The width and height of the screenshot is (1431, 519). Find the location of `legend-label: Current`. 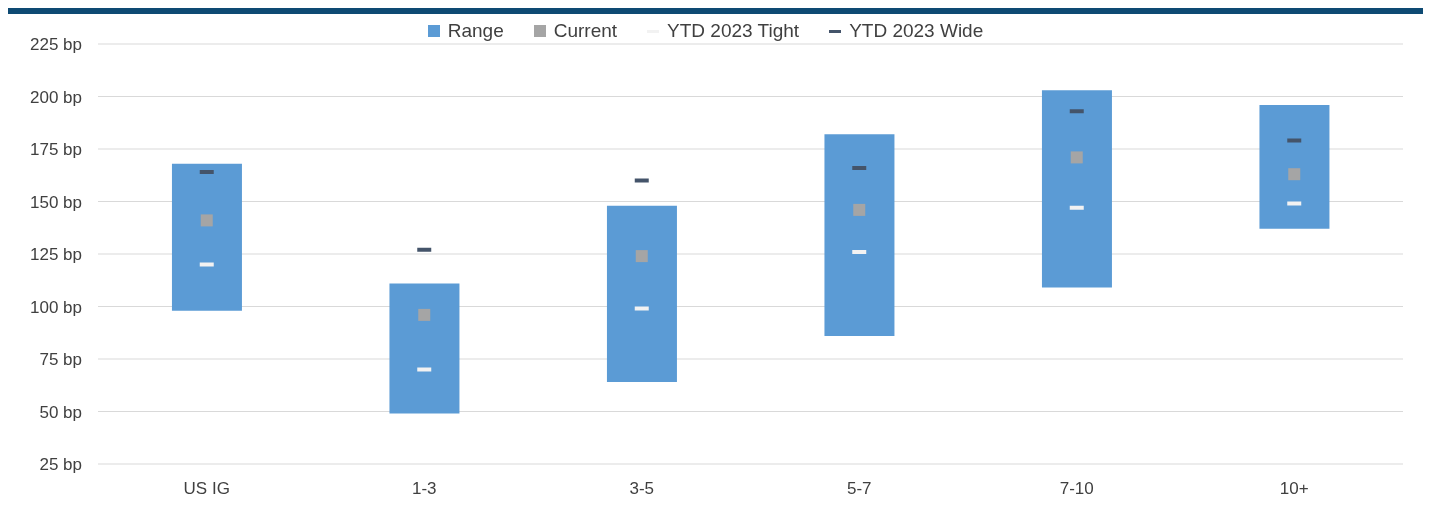

legend-label: Current is located at coordinates (585, 31).